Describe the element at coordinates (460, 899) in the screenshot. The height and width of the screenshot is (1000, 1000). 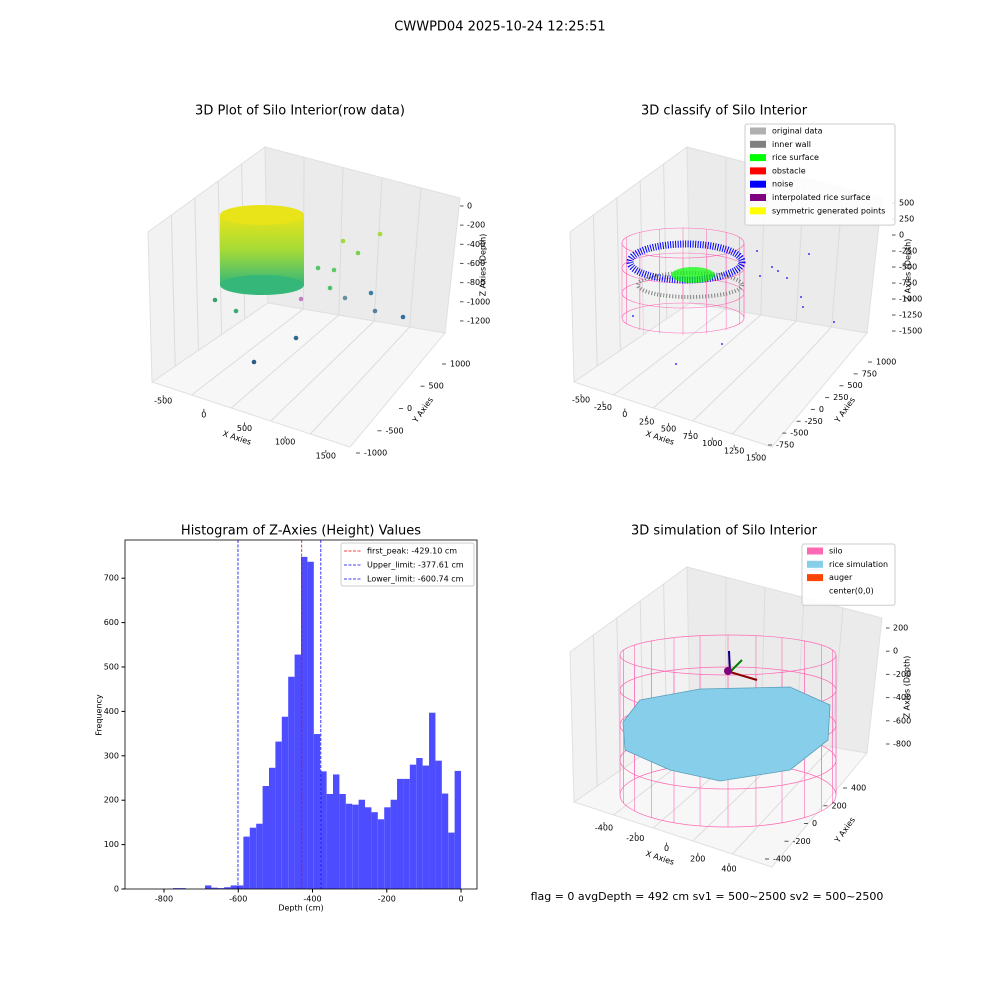
I see `x-tick-label: 0` at that location.